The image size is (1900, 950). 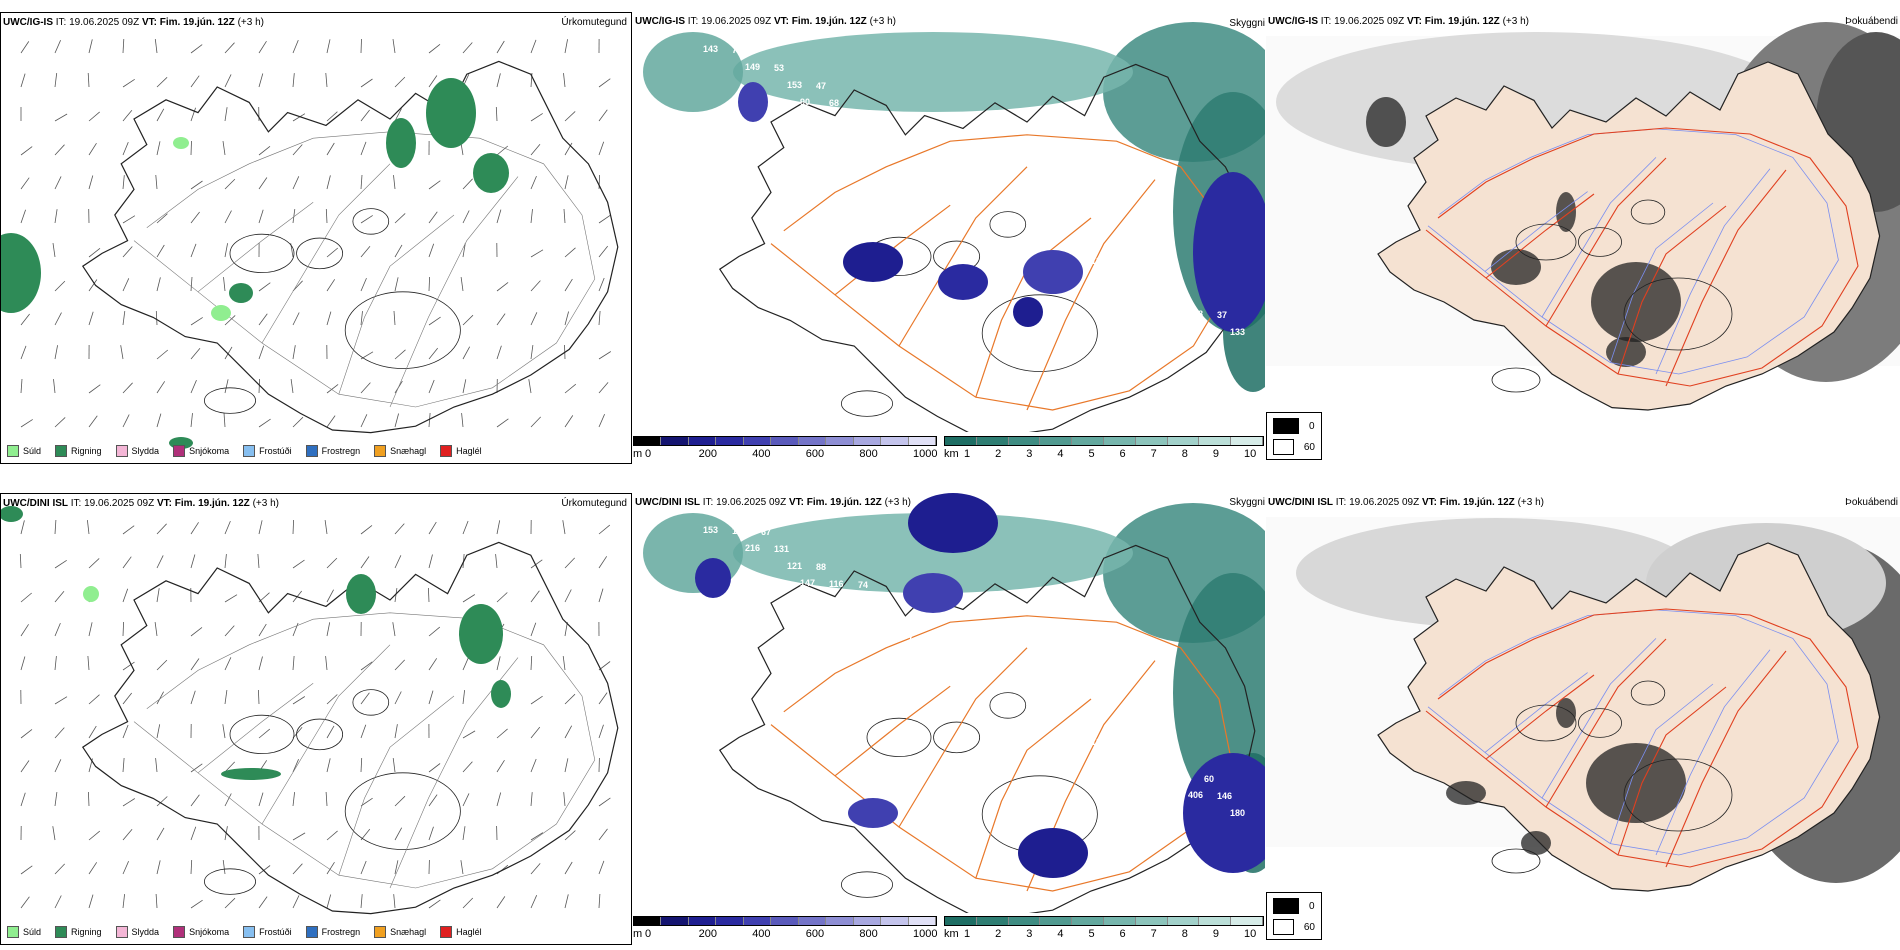 I want to click on scale-tick: 5, so click(x=1091, y=454).